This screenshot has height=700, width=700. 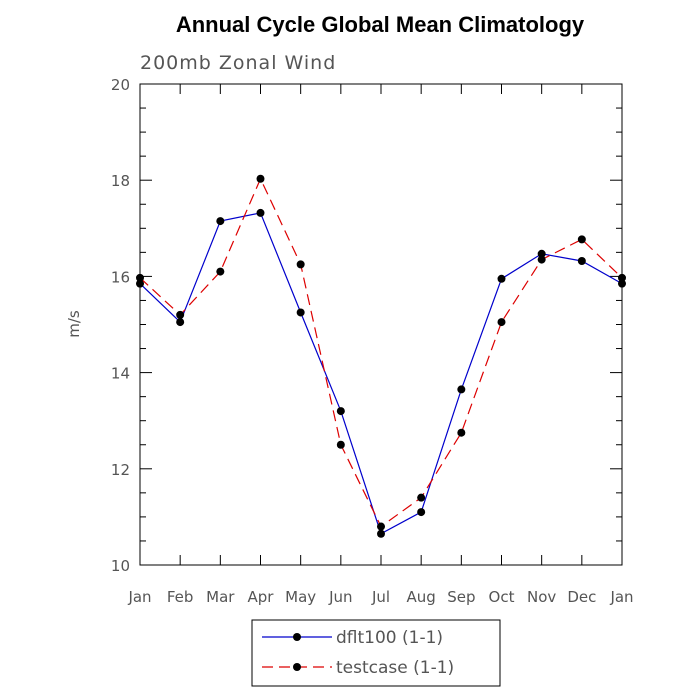 I want to click on legend: dflt100 (1-1) testcase (1-1), so click(x=376, y=653).